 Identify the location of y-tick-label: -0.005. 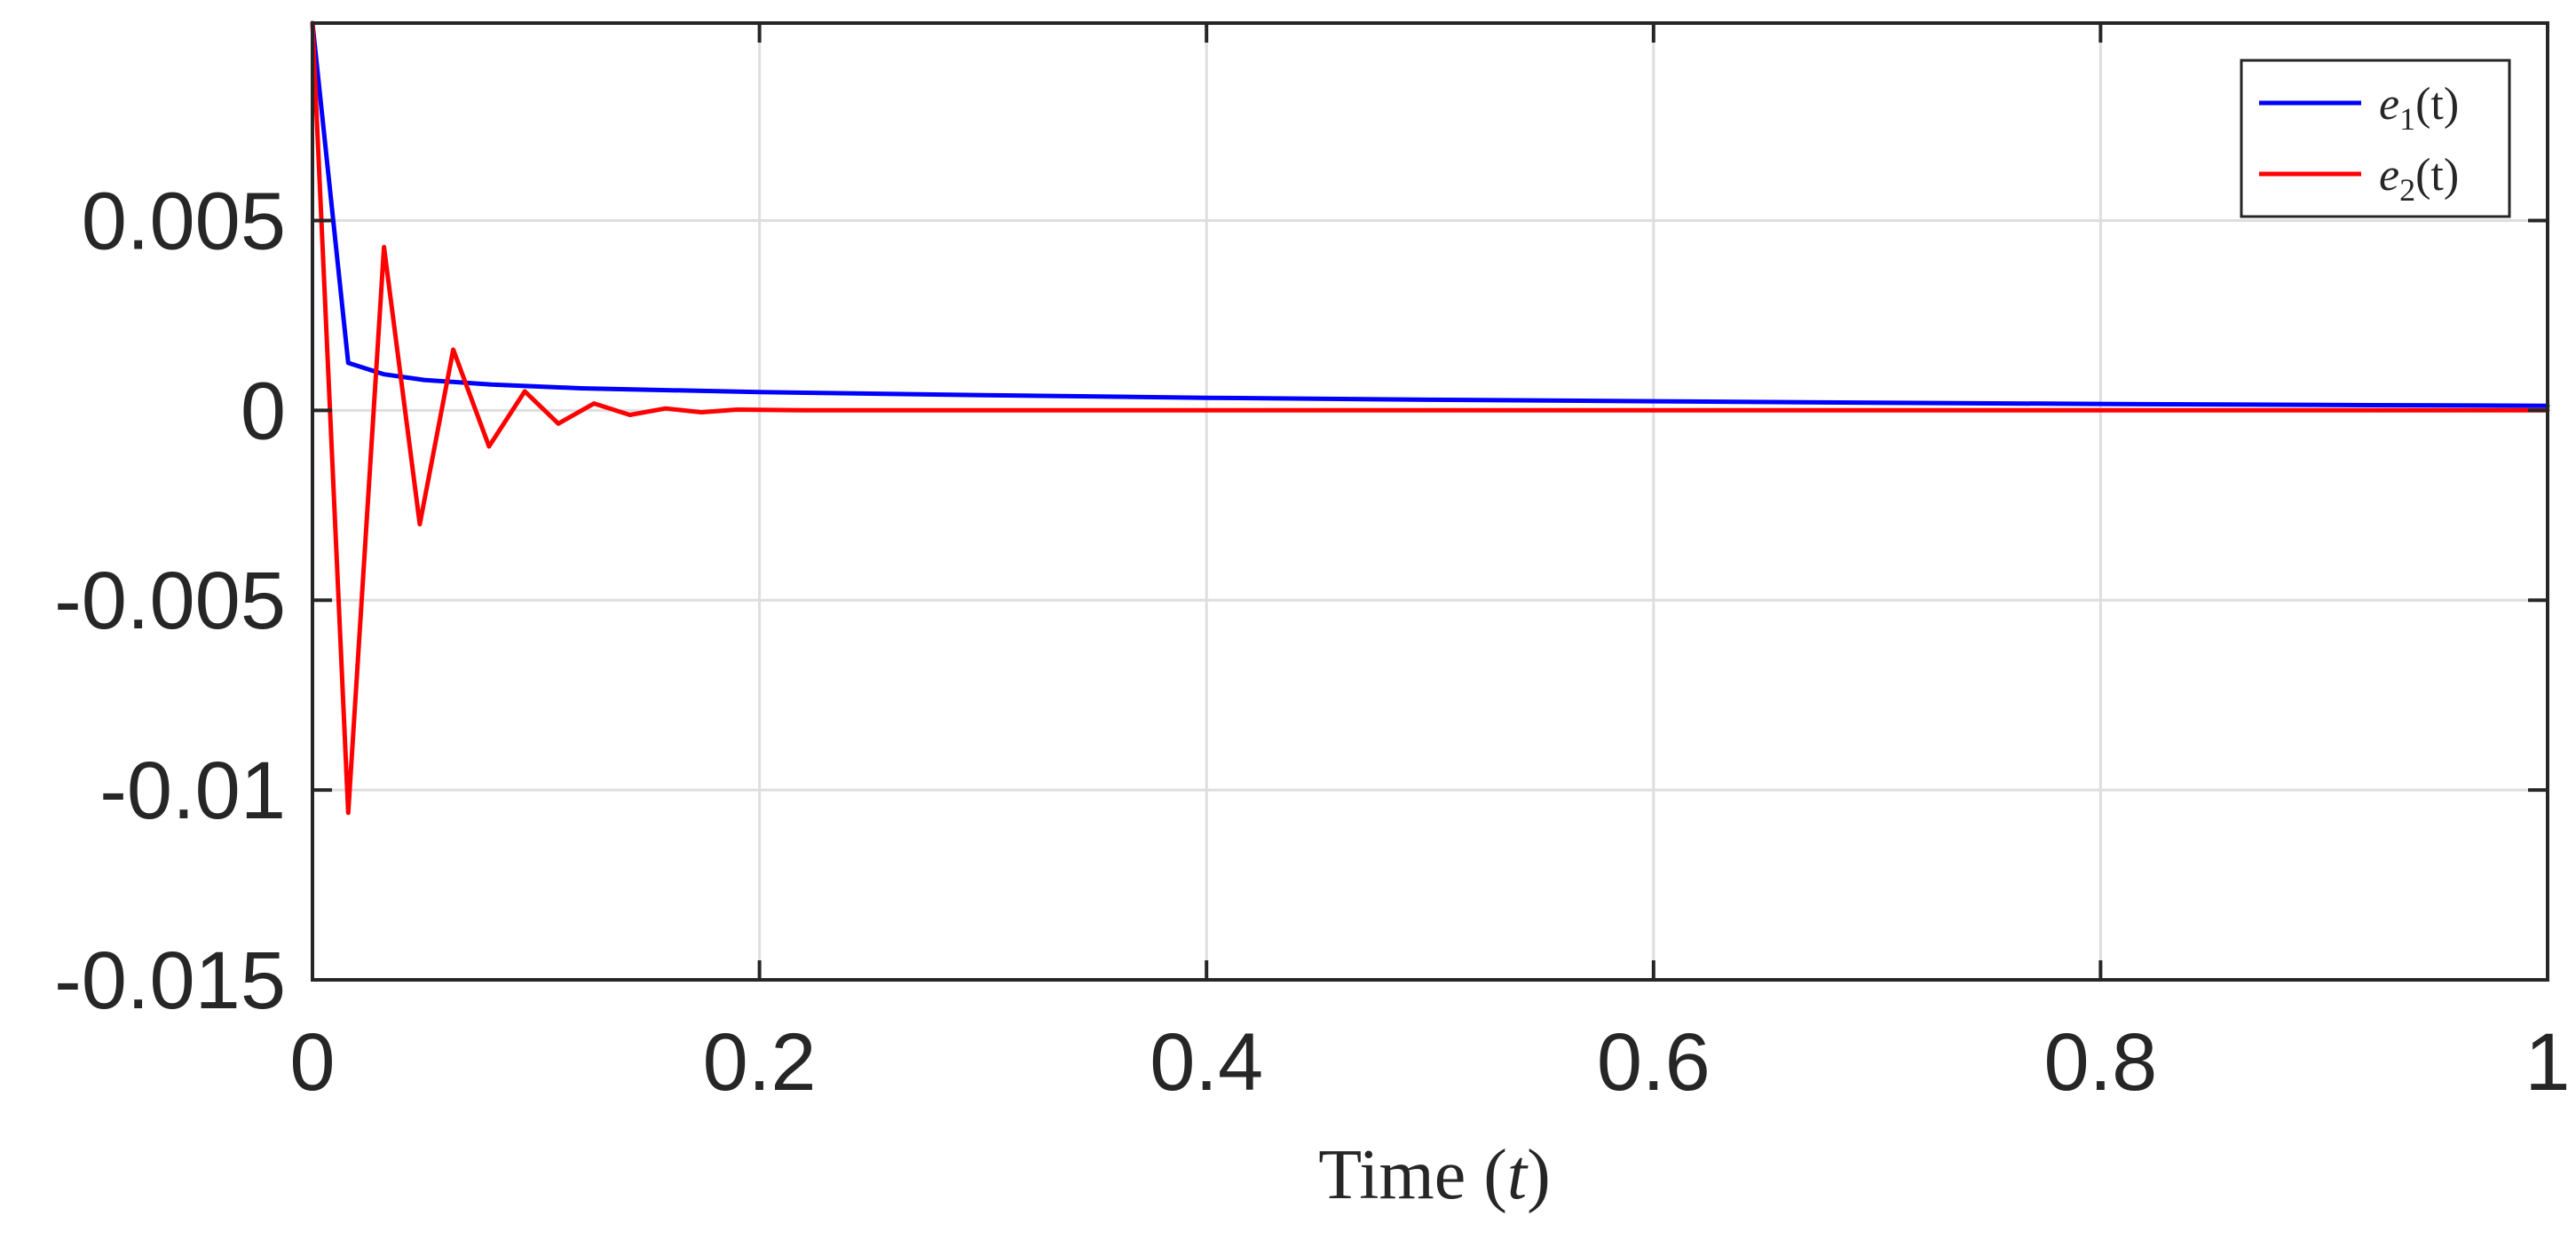
(170, 601).